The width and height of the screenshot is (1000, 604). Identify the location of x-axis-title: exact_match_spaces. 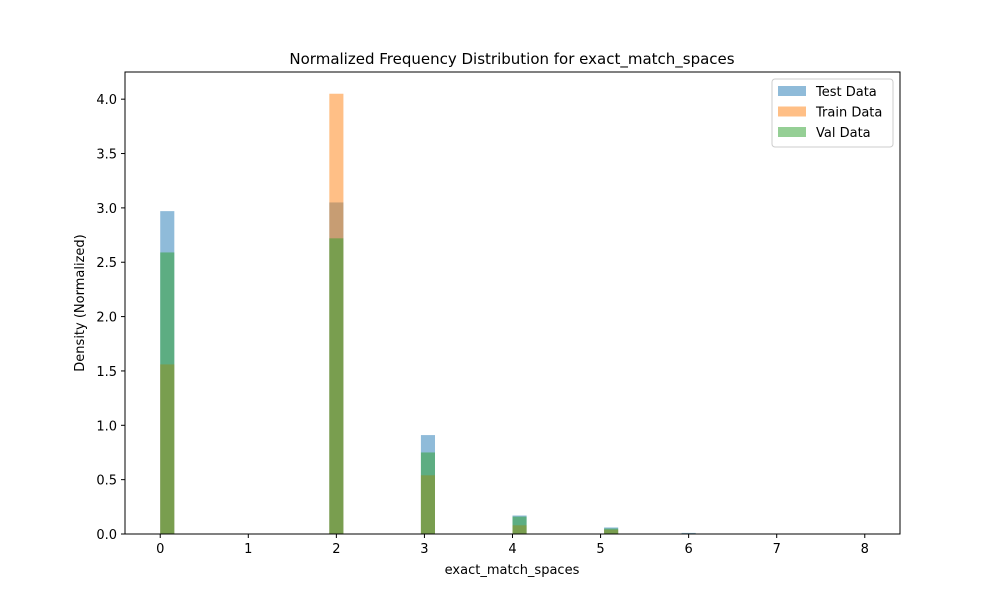
(512, 570).